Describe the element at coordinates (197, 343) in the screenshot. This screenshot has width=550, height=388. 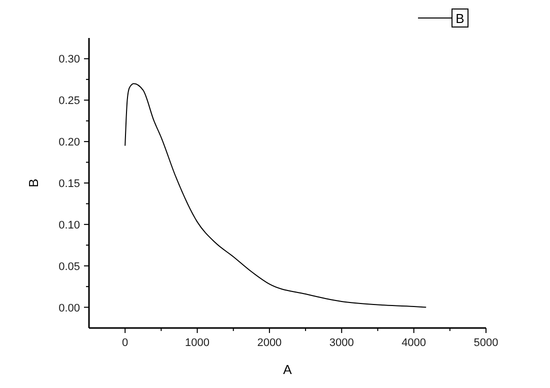
I see `x-tick-label: 1000` at that location.